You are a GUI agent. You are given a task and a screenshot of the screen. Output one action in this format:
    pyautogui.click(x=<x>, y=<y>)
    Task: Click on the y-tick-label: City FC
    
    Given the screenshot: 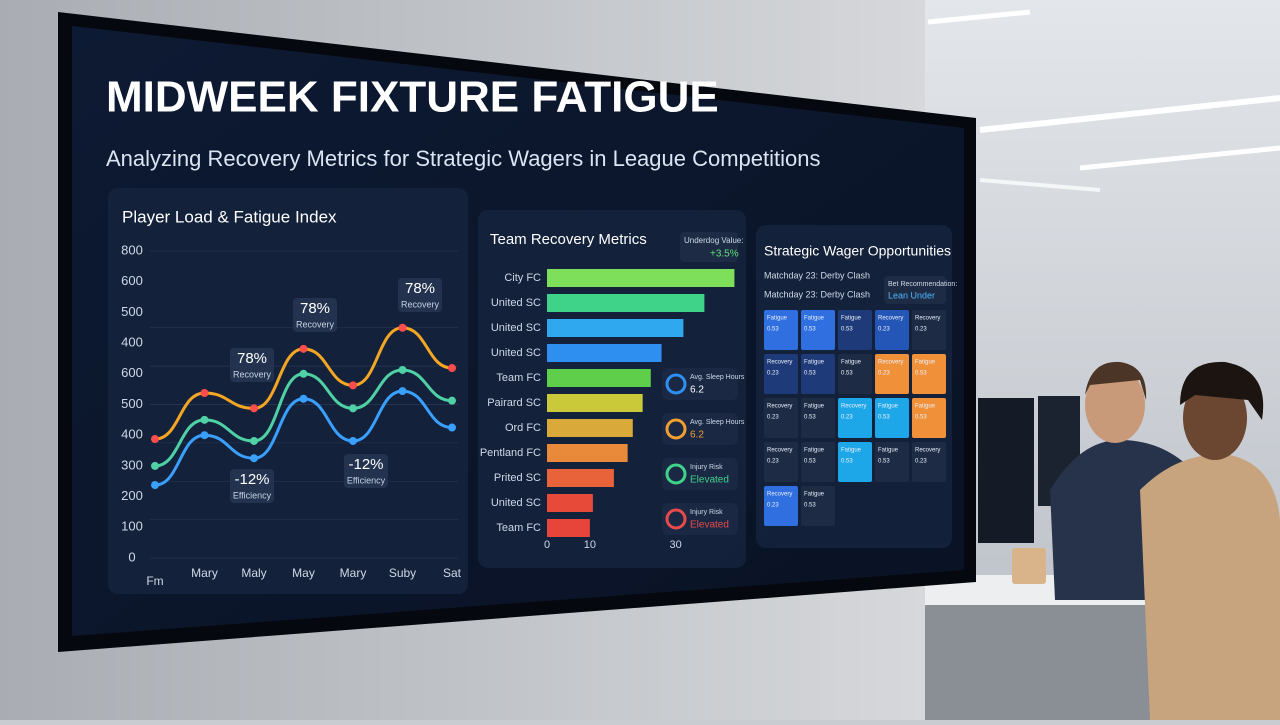 What is the action you would take?
    pyautogui.click(x=522, y=278)
    